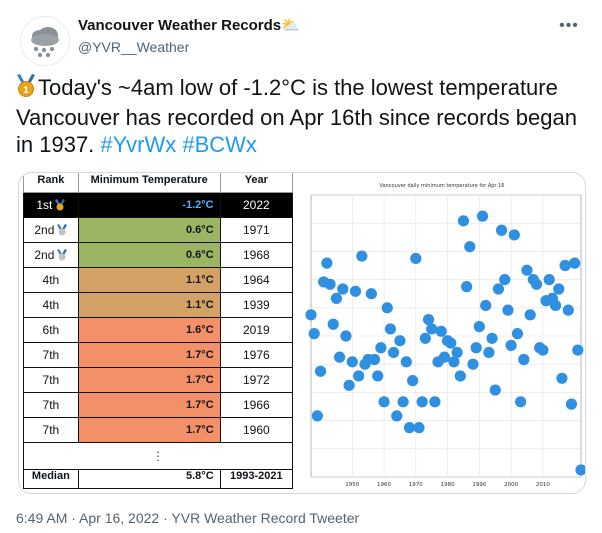 The height and width of the screenshot is (533, 602). What do you see at coordinates (158, 355) in the screenshot?
I see `table-row: 7th 1.7°C 1976` at bounding box center [158, 355].